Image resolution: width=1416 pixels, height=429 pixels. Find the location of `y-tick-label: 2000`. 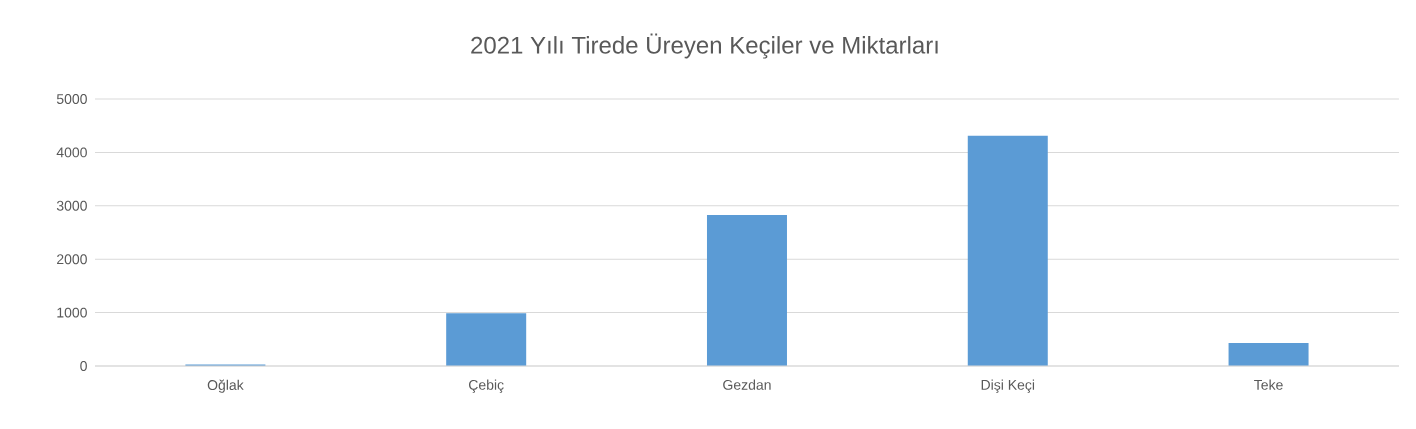

y-tick-label: 2000 is located at coordinates (72, 259).